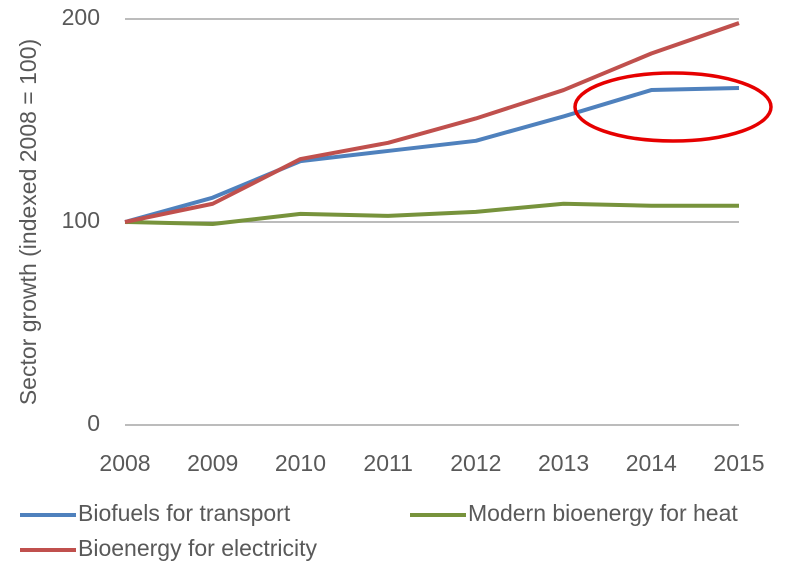  What do you see at coordinates (124, 463) in the screenshot?
I see `x-tick-label: 2008` at bounding box center [124, 463].